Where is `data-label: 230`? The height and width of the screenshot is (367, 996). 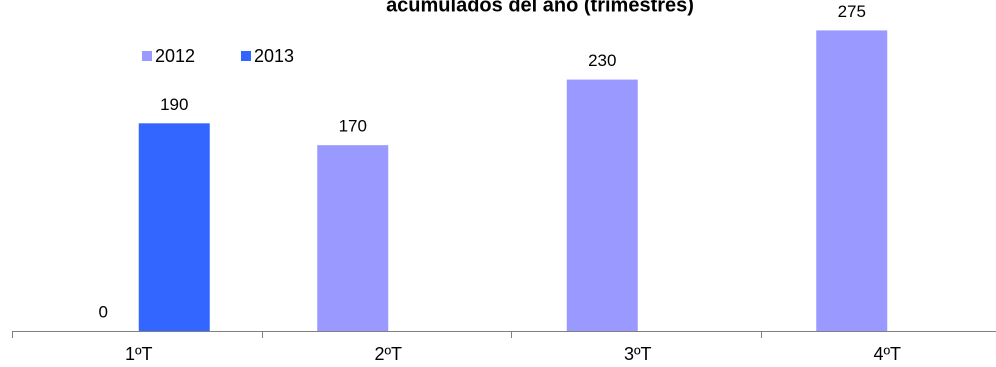 data-label: 230 is located at coordinates (602, 60).